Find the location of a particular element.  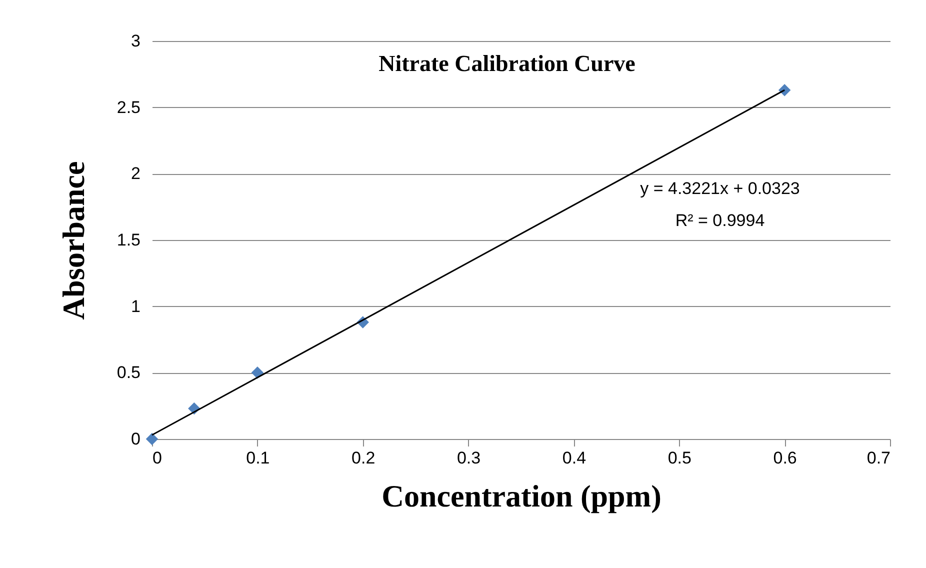

x-tick-label: 0.2 is located at coordinates (364, 458).